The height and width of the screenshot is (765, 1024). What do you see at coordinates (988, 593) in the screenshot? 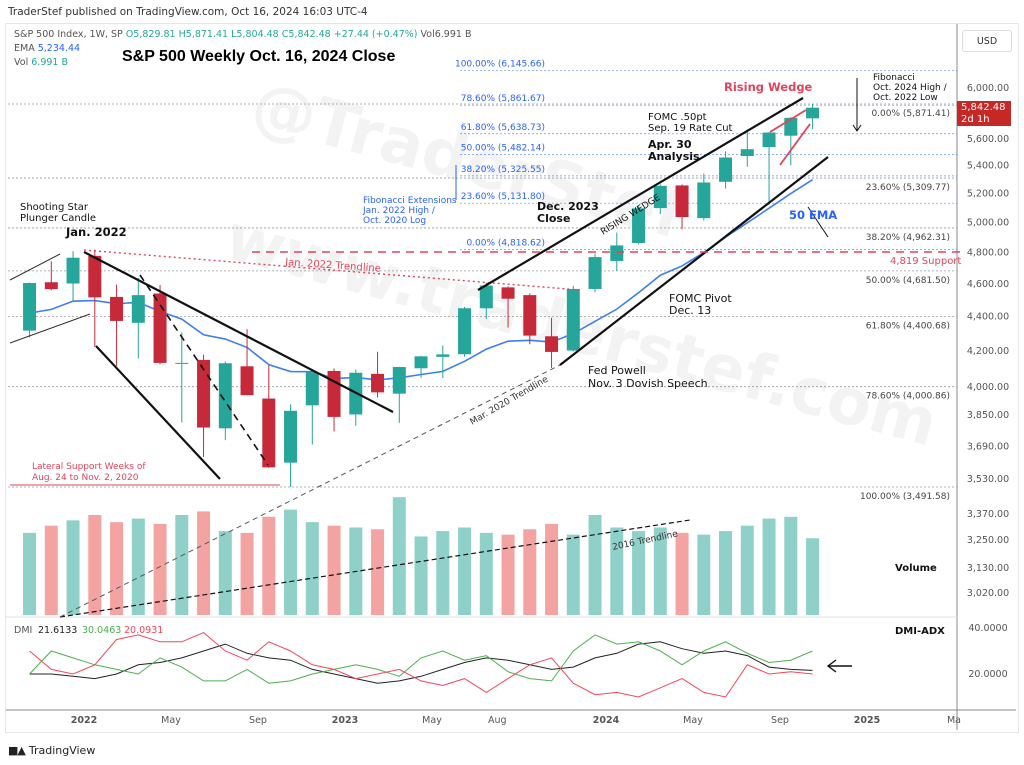
I see `lower-axis-tick: 3,020.00` at bounding box center [988, 593].